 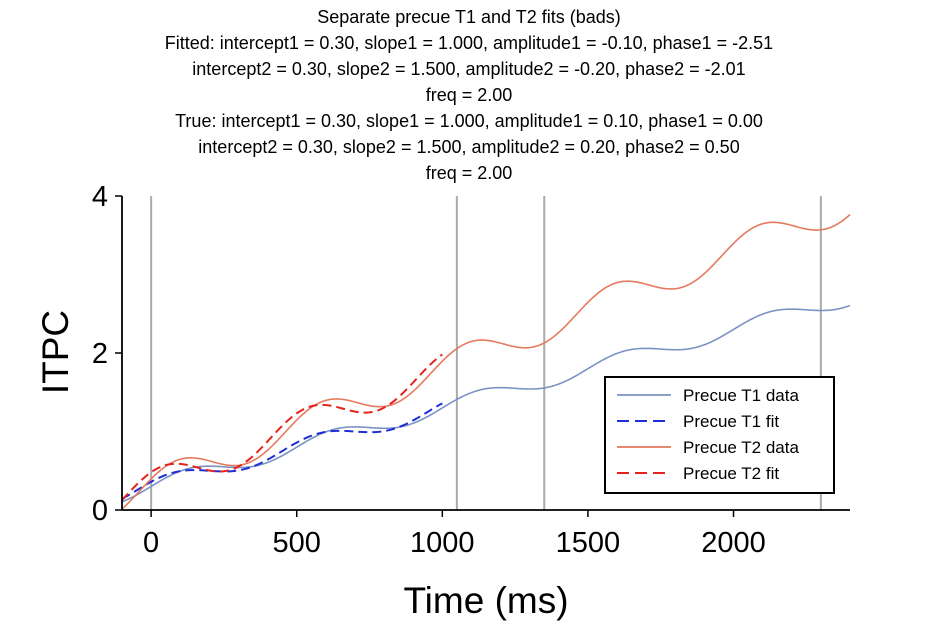 I want to click on legend-label: Precue T2 data, so click(x=741, y=447).